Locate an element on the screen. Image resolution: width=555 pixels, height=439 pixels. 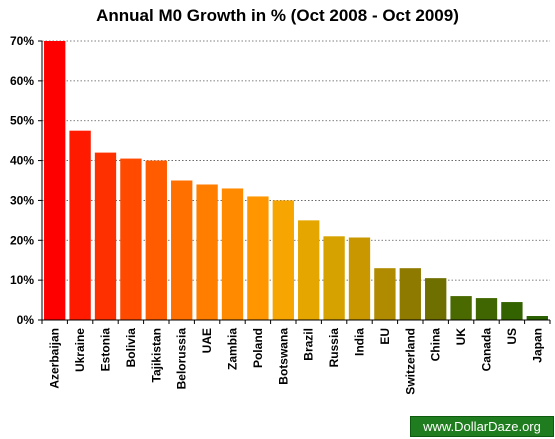
x-tick-label: EU is located at coordinates (385, 336).